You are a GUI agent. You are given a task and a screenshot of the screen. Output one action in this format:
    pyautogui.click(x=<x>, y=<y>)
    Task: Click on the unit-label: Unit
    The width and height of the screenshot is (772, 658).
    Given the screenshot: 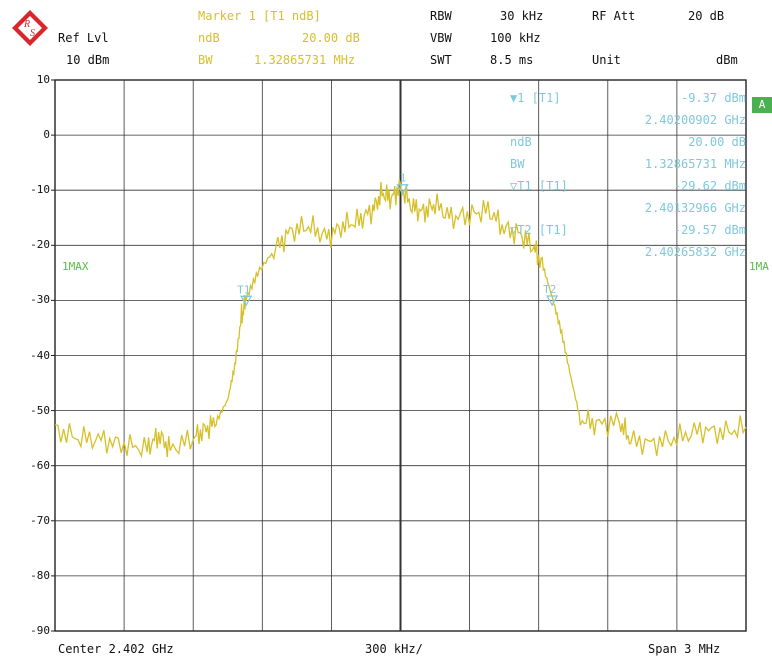 What is the action you would take?
    pyautogui.click(x=606, y=60)
    